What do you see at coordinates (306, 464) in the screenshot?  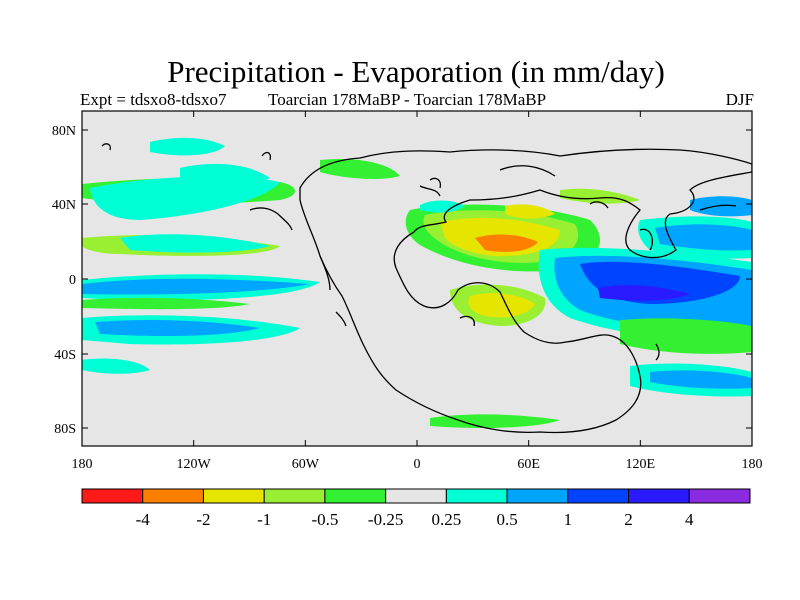 I see `lon-tick-label: 60W` at bounding box center [306, 464].